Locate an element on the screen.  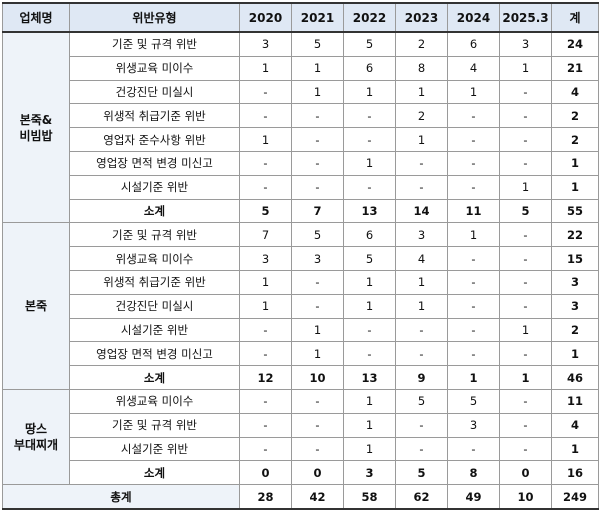
table-row: 영업자 준수사항 위반 1- -1- -2 is located at coordinates (301, 139).